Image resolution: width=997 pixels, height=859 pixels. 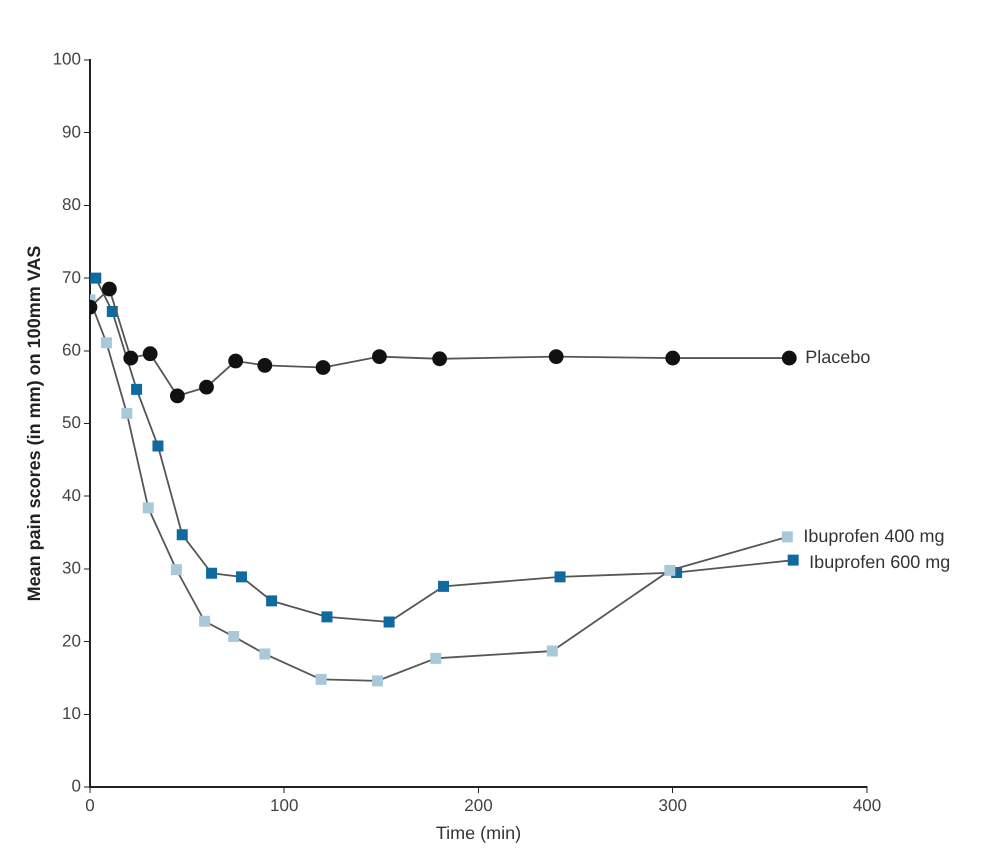 I want to click on y-tick-label: 80, so click(x=71, y=204).